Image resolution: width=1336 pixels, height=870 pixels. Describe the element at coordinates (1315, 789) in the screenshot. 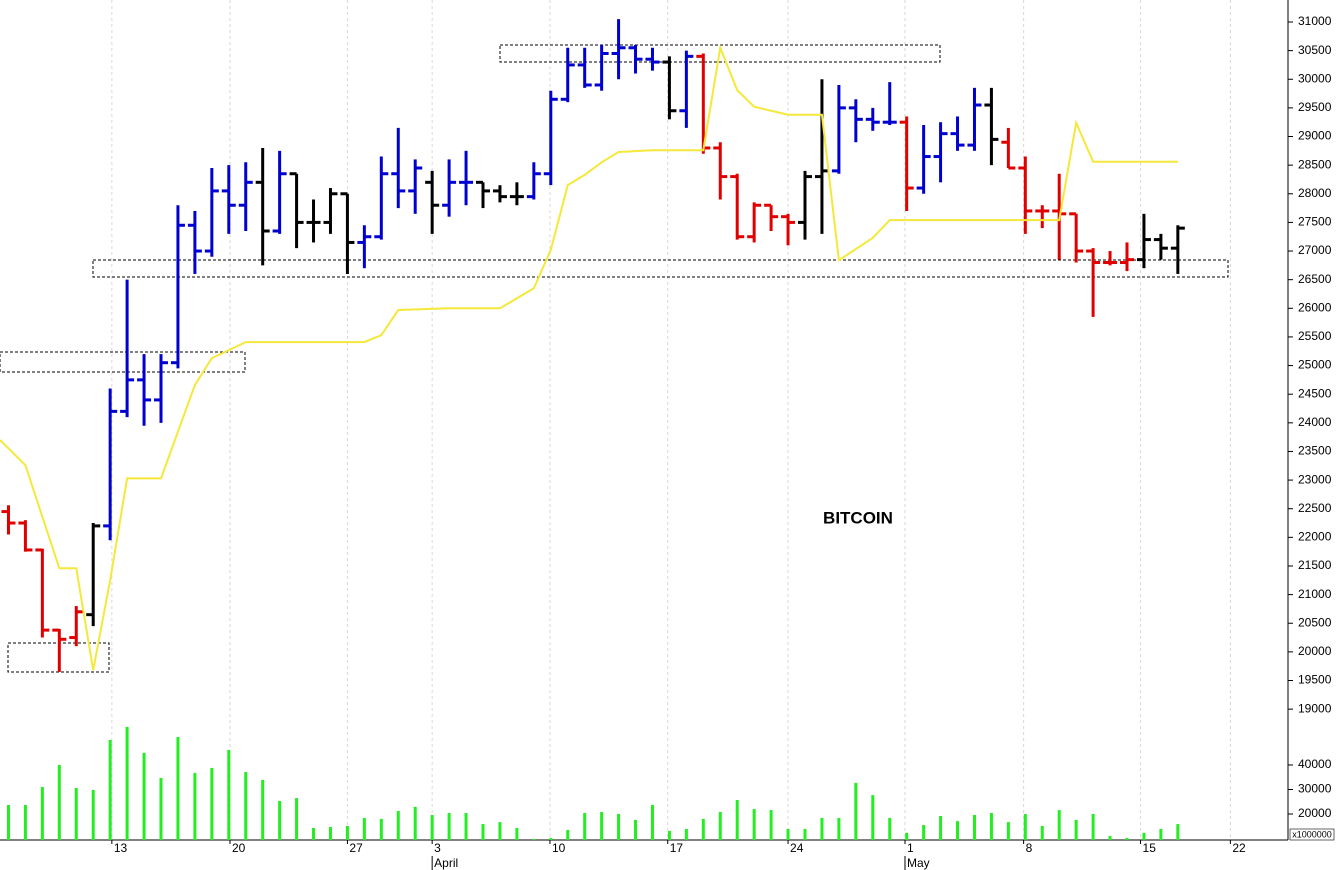

I see `volume-tick-label: 30000` at that location.